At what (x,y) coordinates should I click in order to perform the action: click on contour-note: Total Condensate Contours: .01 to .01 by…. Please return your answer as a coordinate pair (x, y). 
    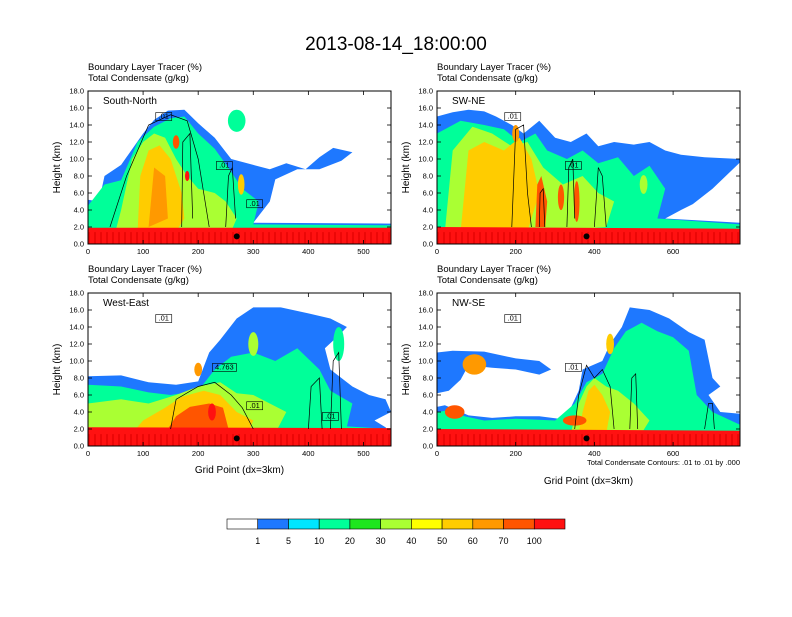
    Looking at the image, I should click on (663, 462).